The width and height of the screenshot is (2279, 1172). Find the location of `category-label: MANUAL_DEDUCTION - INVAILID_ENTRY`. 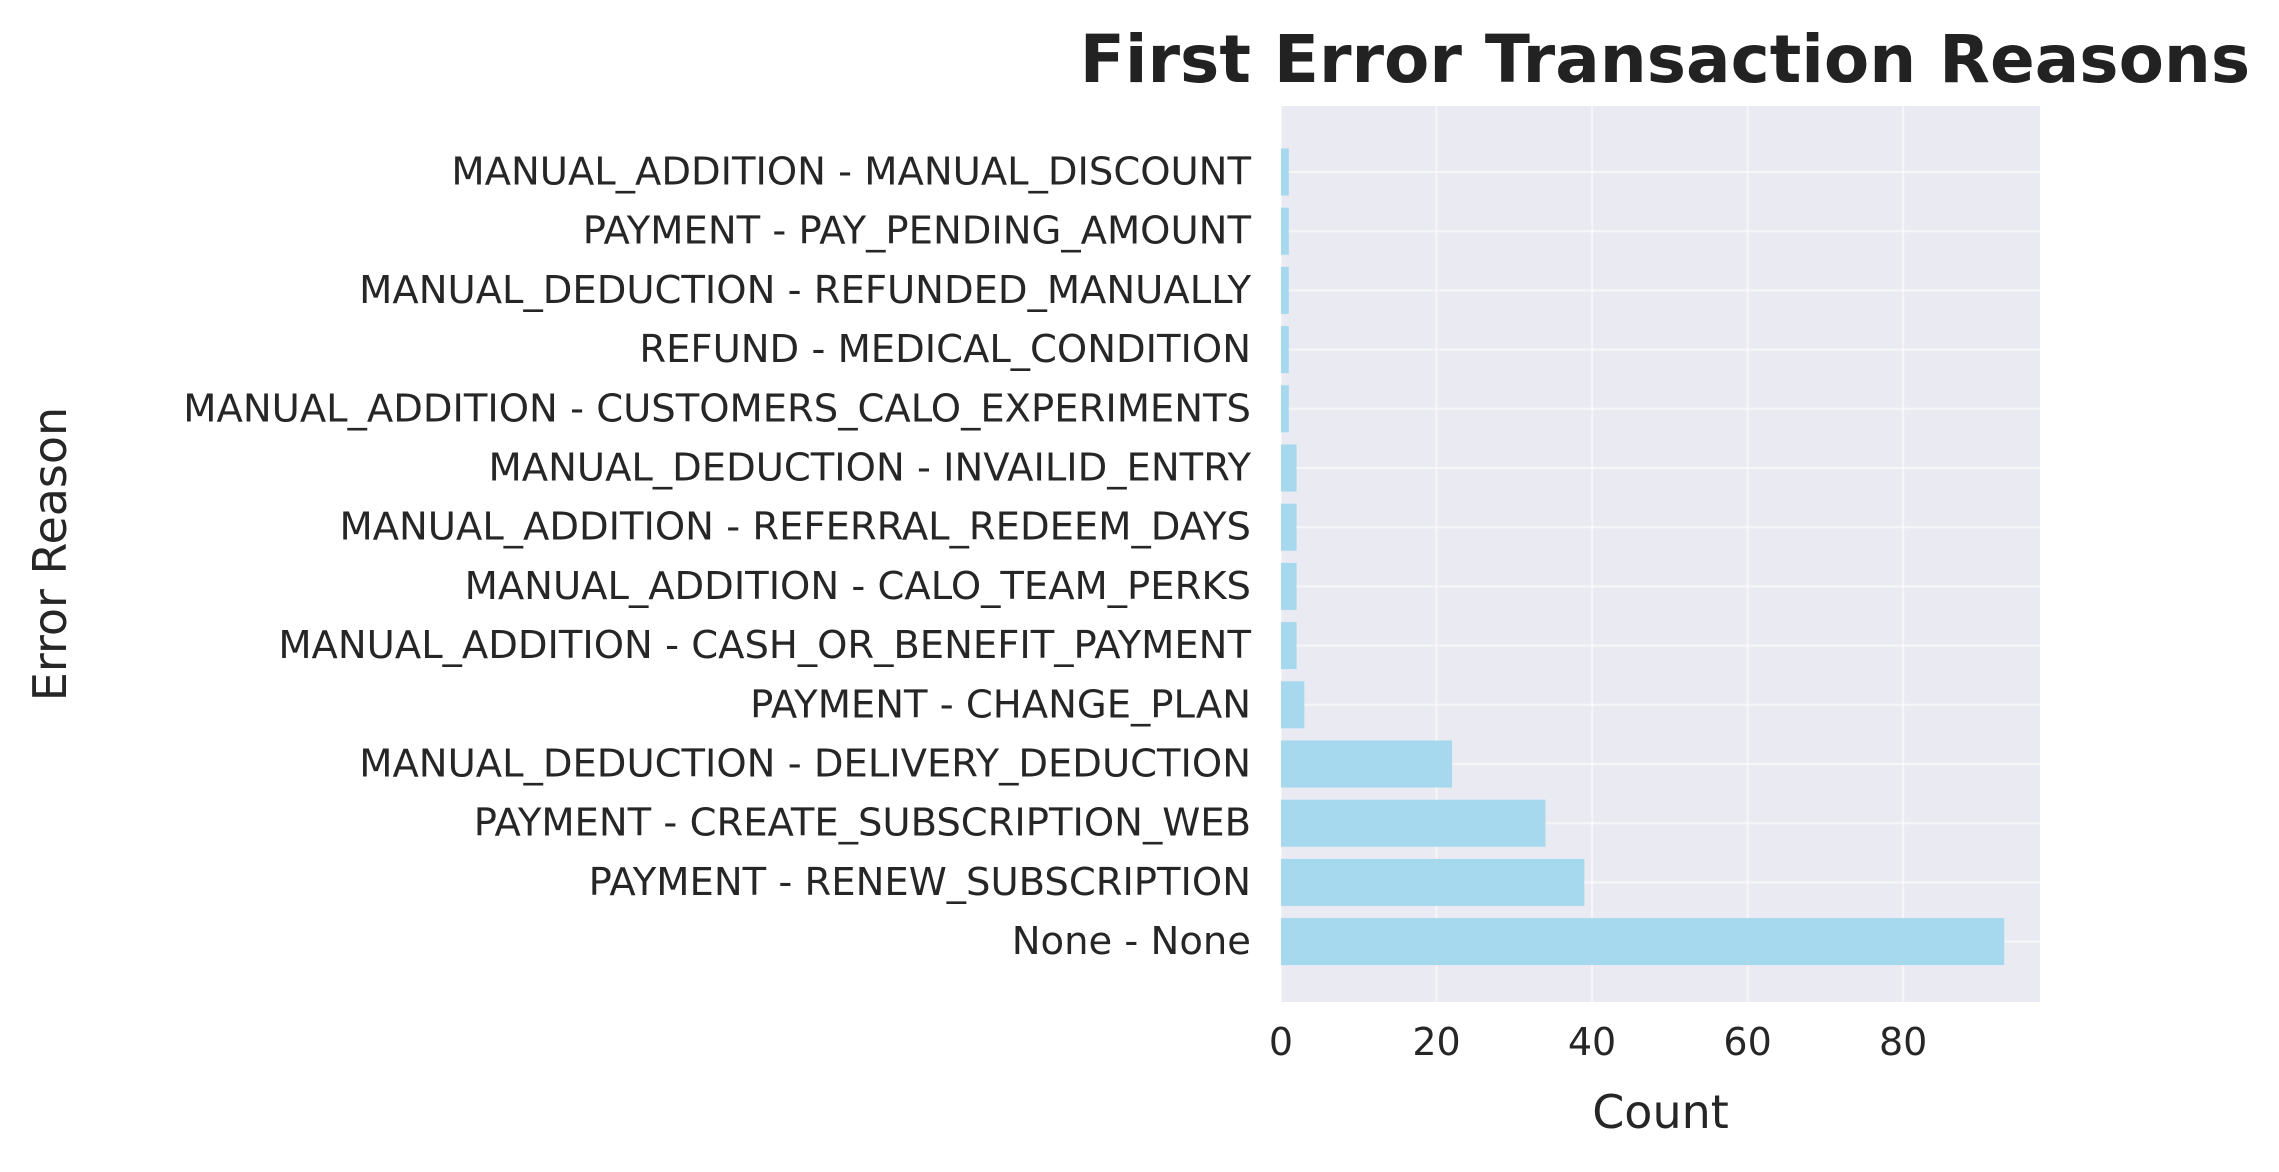

category-label: MANUAL_DEDUCTION - INVAILID_ENTRY is located at coordinates (870, 468).